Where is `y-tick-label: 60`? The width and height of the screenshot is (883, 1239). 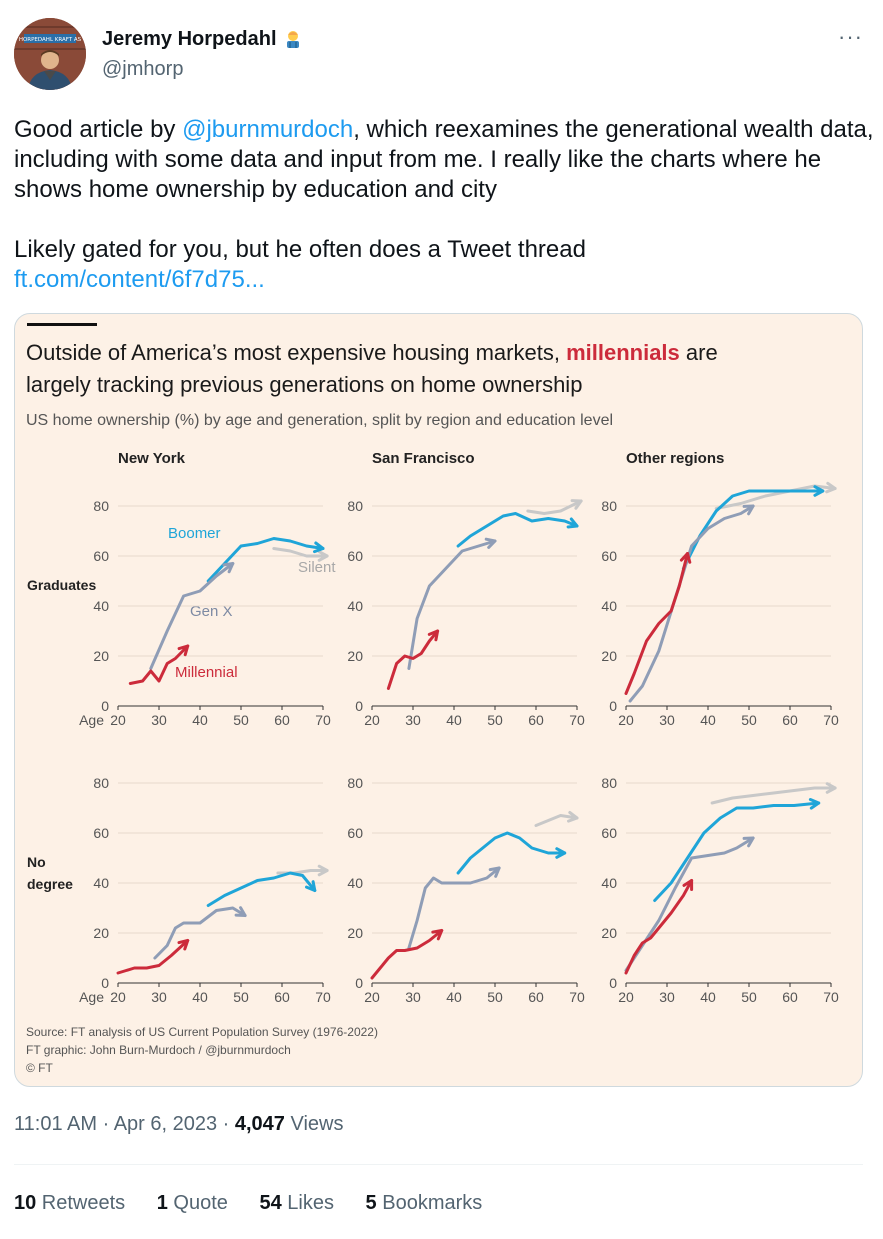
y-tick-label: 60 is located at coordinates (355, 556).